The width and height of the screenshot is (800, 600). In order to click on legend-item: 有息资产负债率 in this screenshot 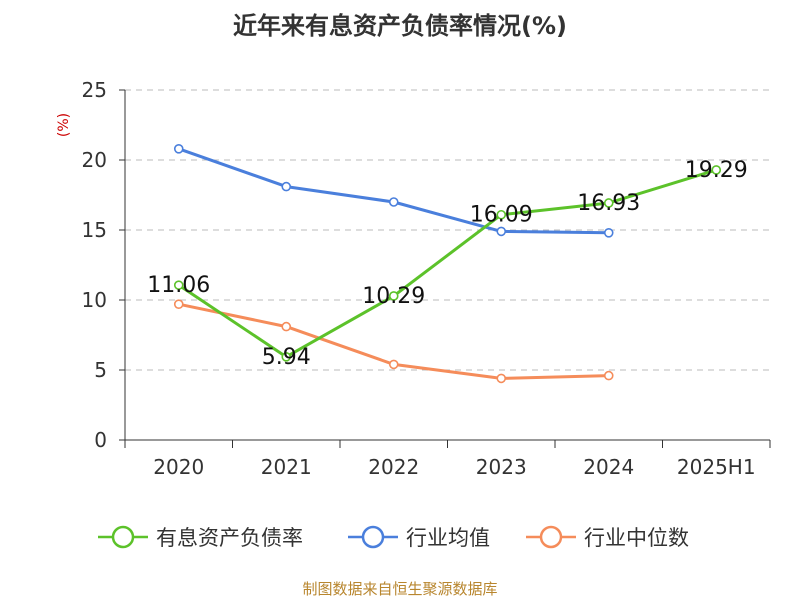, I will do `click(200, 537)`.